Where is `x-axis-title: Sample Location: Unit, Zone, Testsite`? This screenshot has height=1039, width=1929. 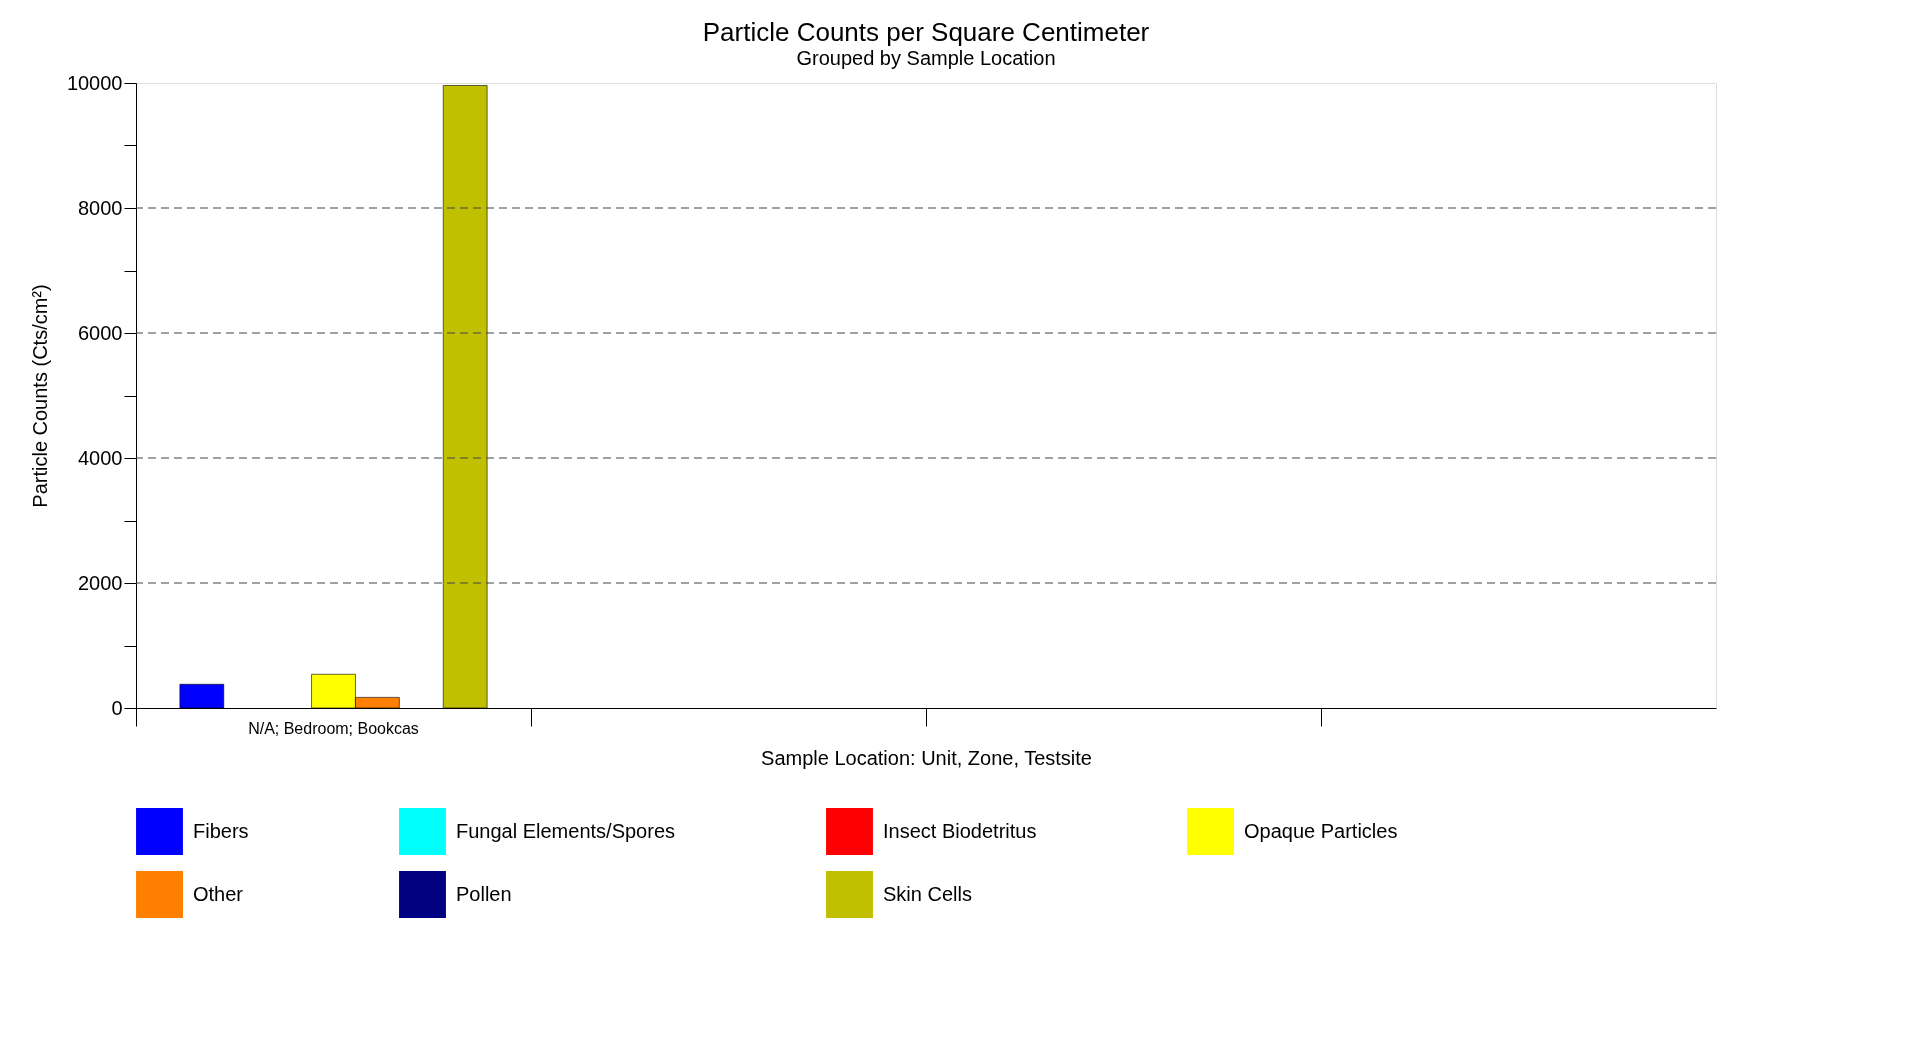 x-axis-title: Sample Location: Unit, Zone, Testsite is located at coordinates (926, 757).